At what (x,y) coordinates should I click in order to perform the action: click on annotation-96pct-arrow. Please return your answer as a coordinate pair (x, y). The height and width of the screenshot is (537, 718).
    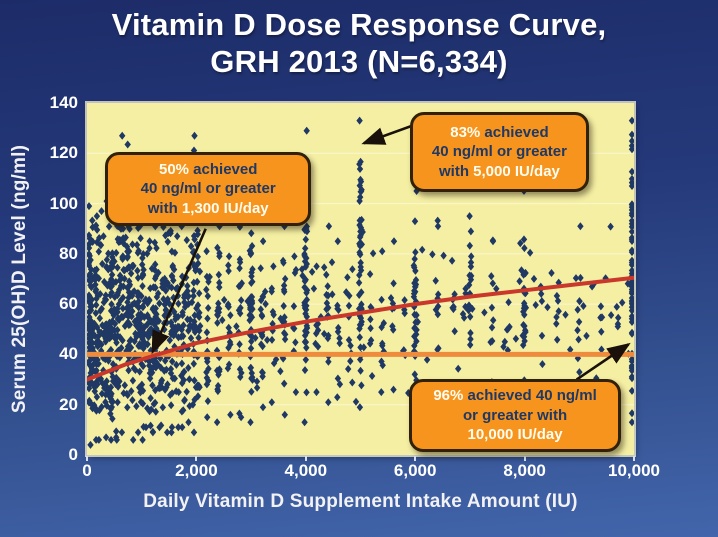
    Looking at the image, I should click on (603, 361).